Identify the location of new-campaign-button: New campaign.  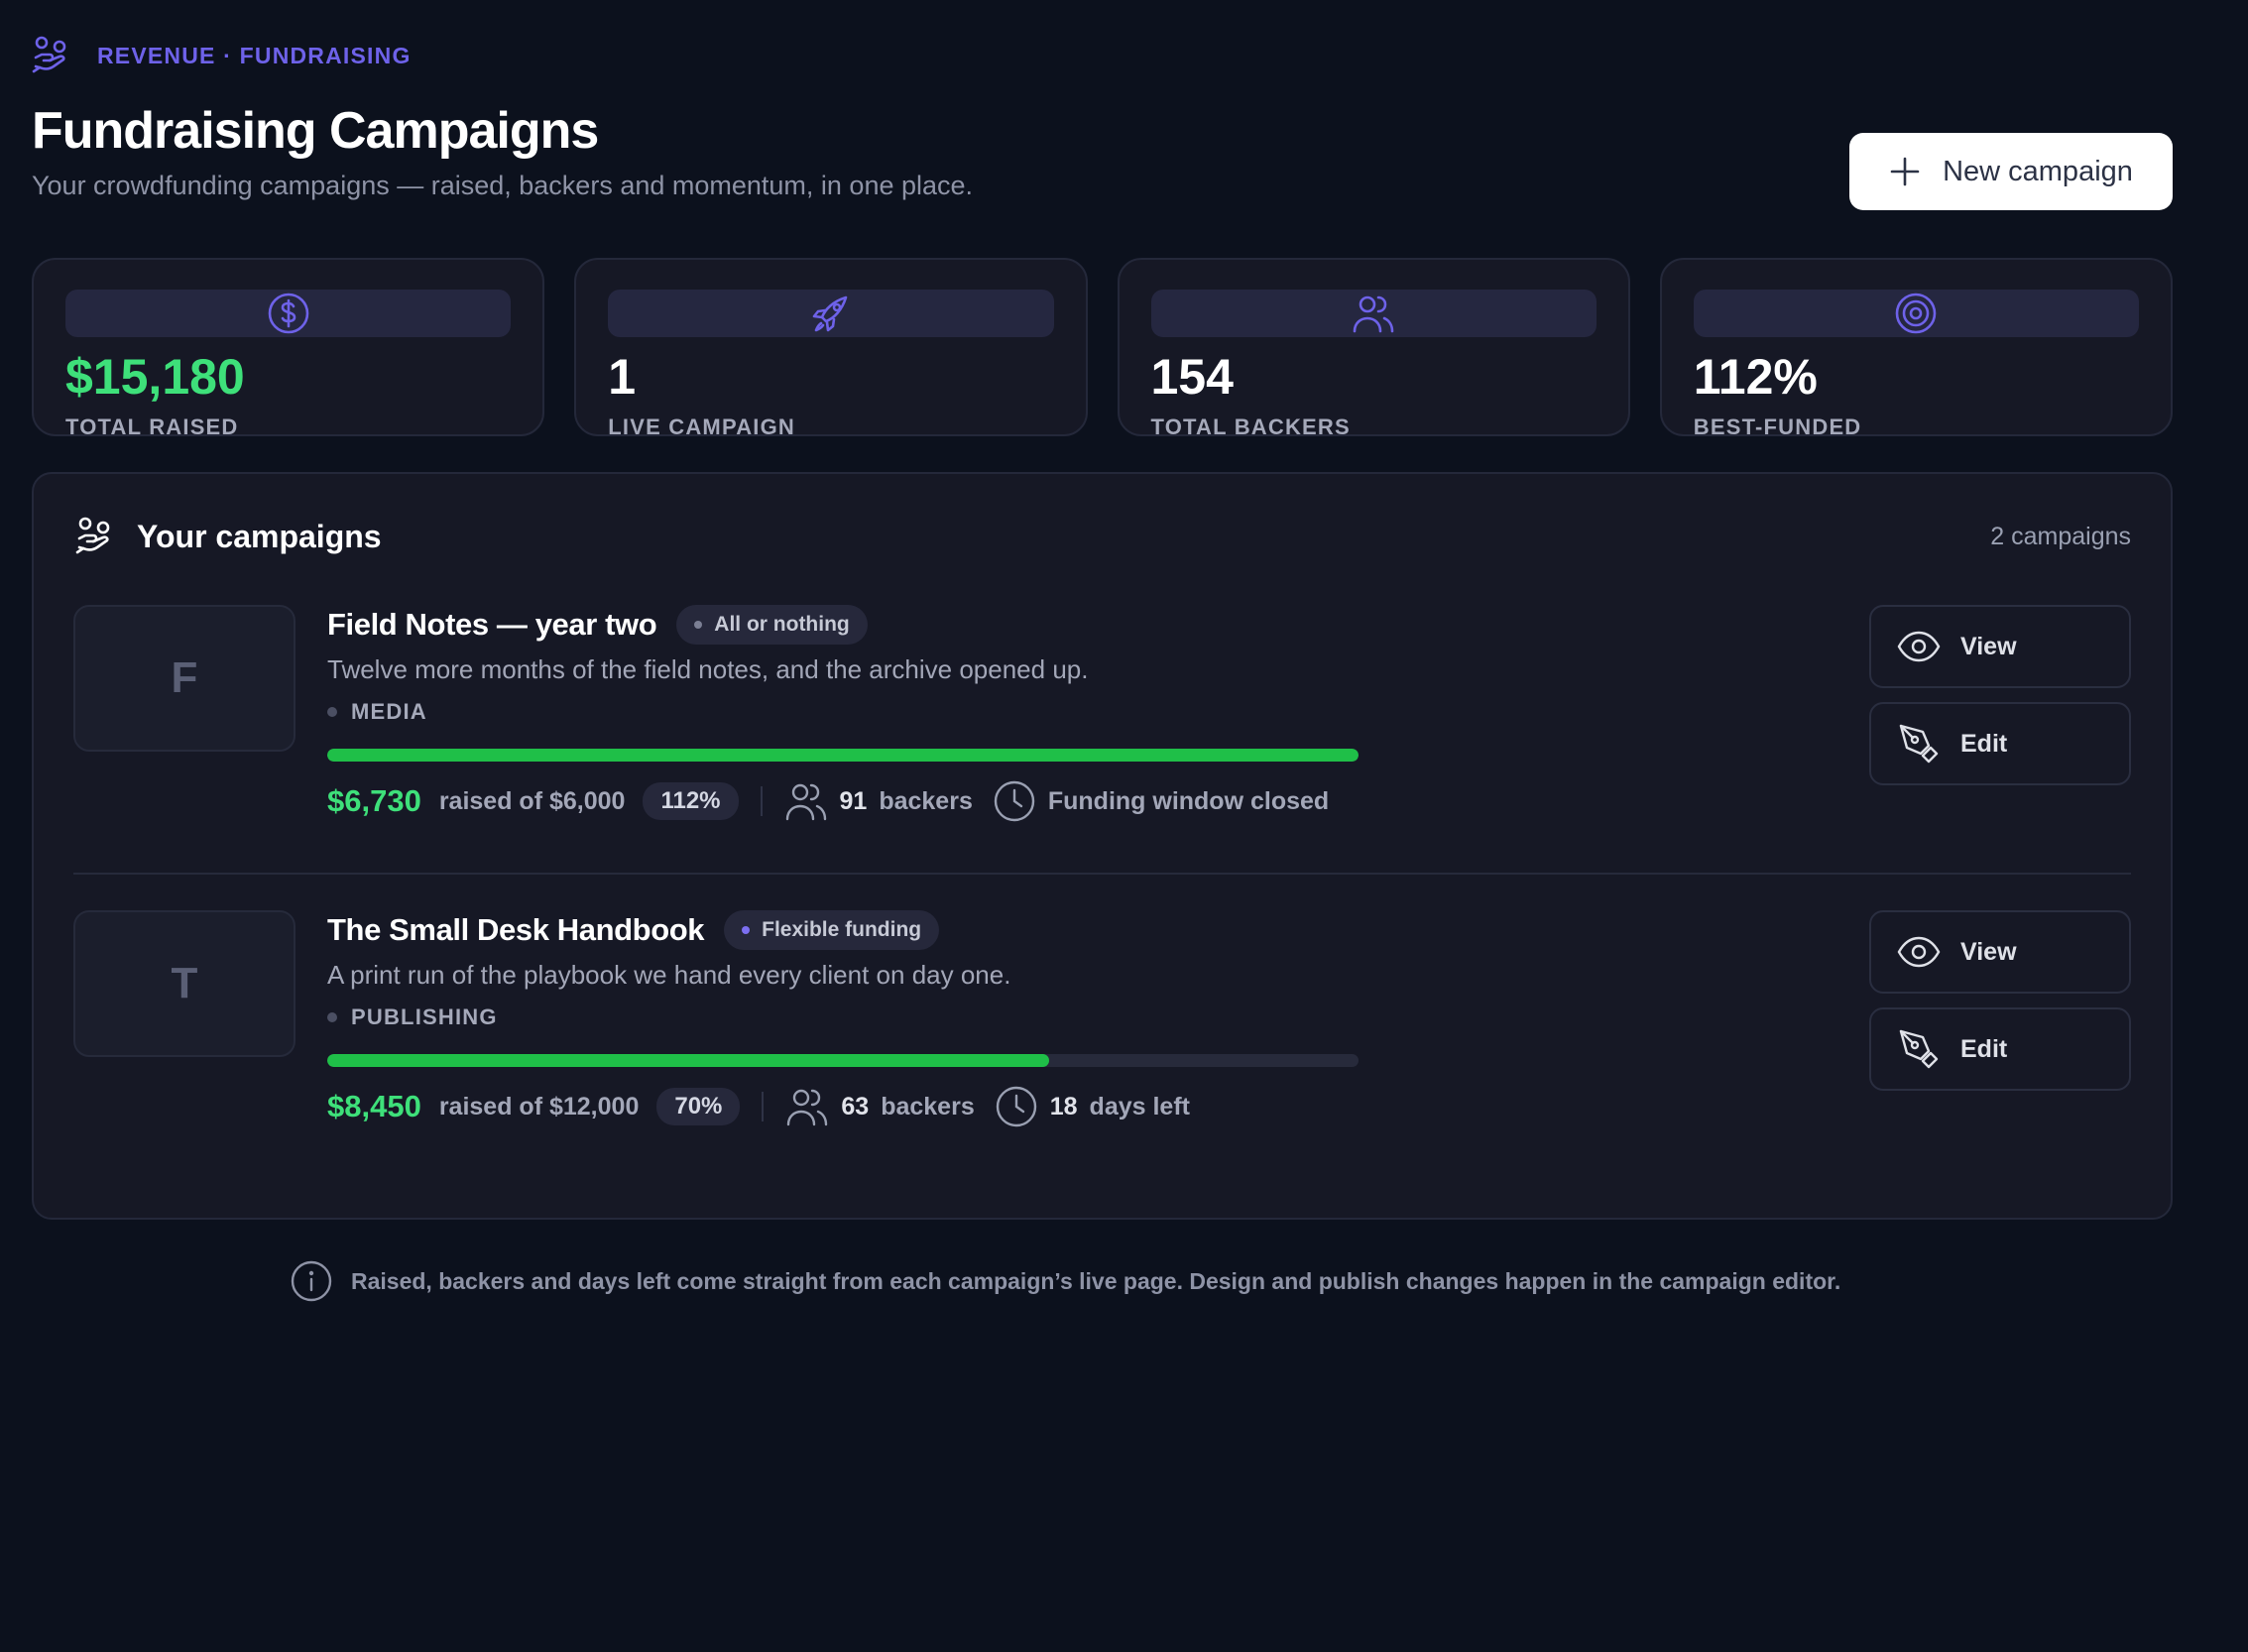
(2011, 172).